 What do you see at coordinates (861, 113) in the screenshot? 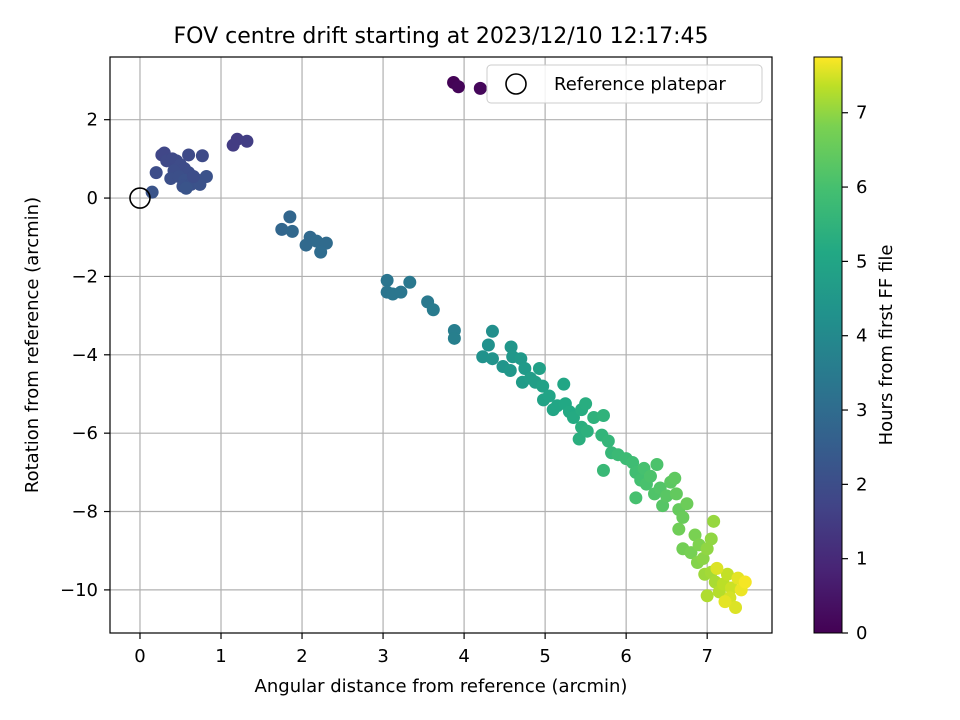
I see `colorbar-tick-label: 7` at bounding box center [861, 113].